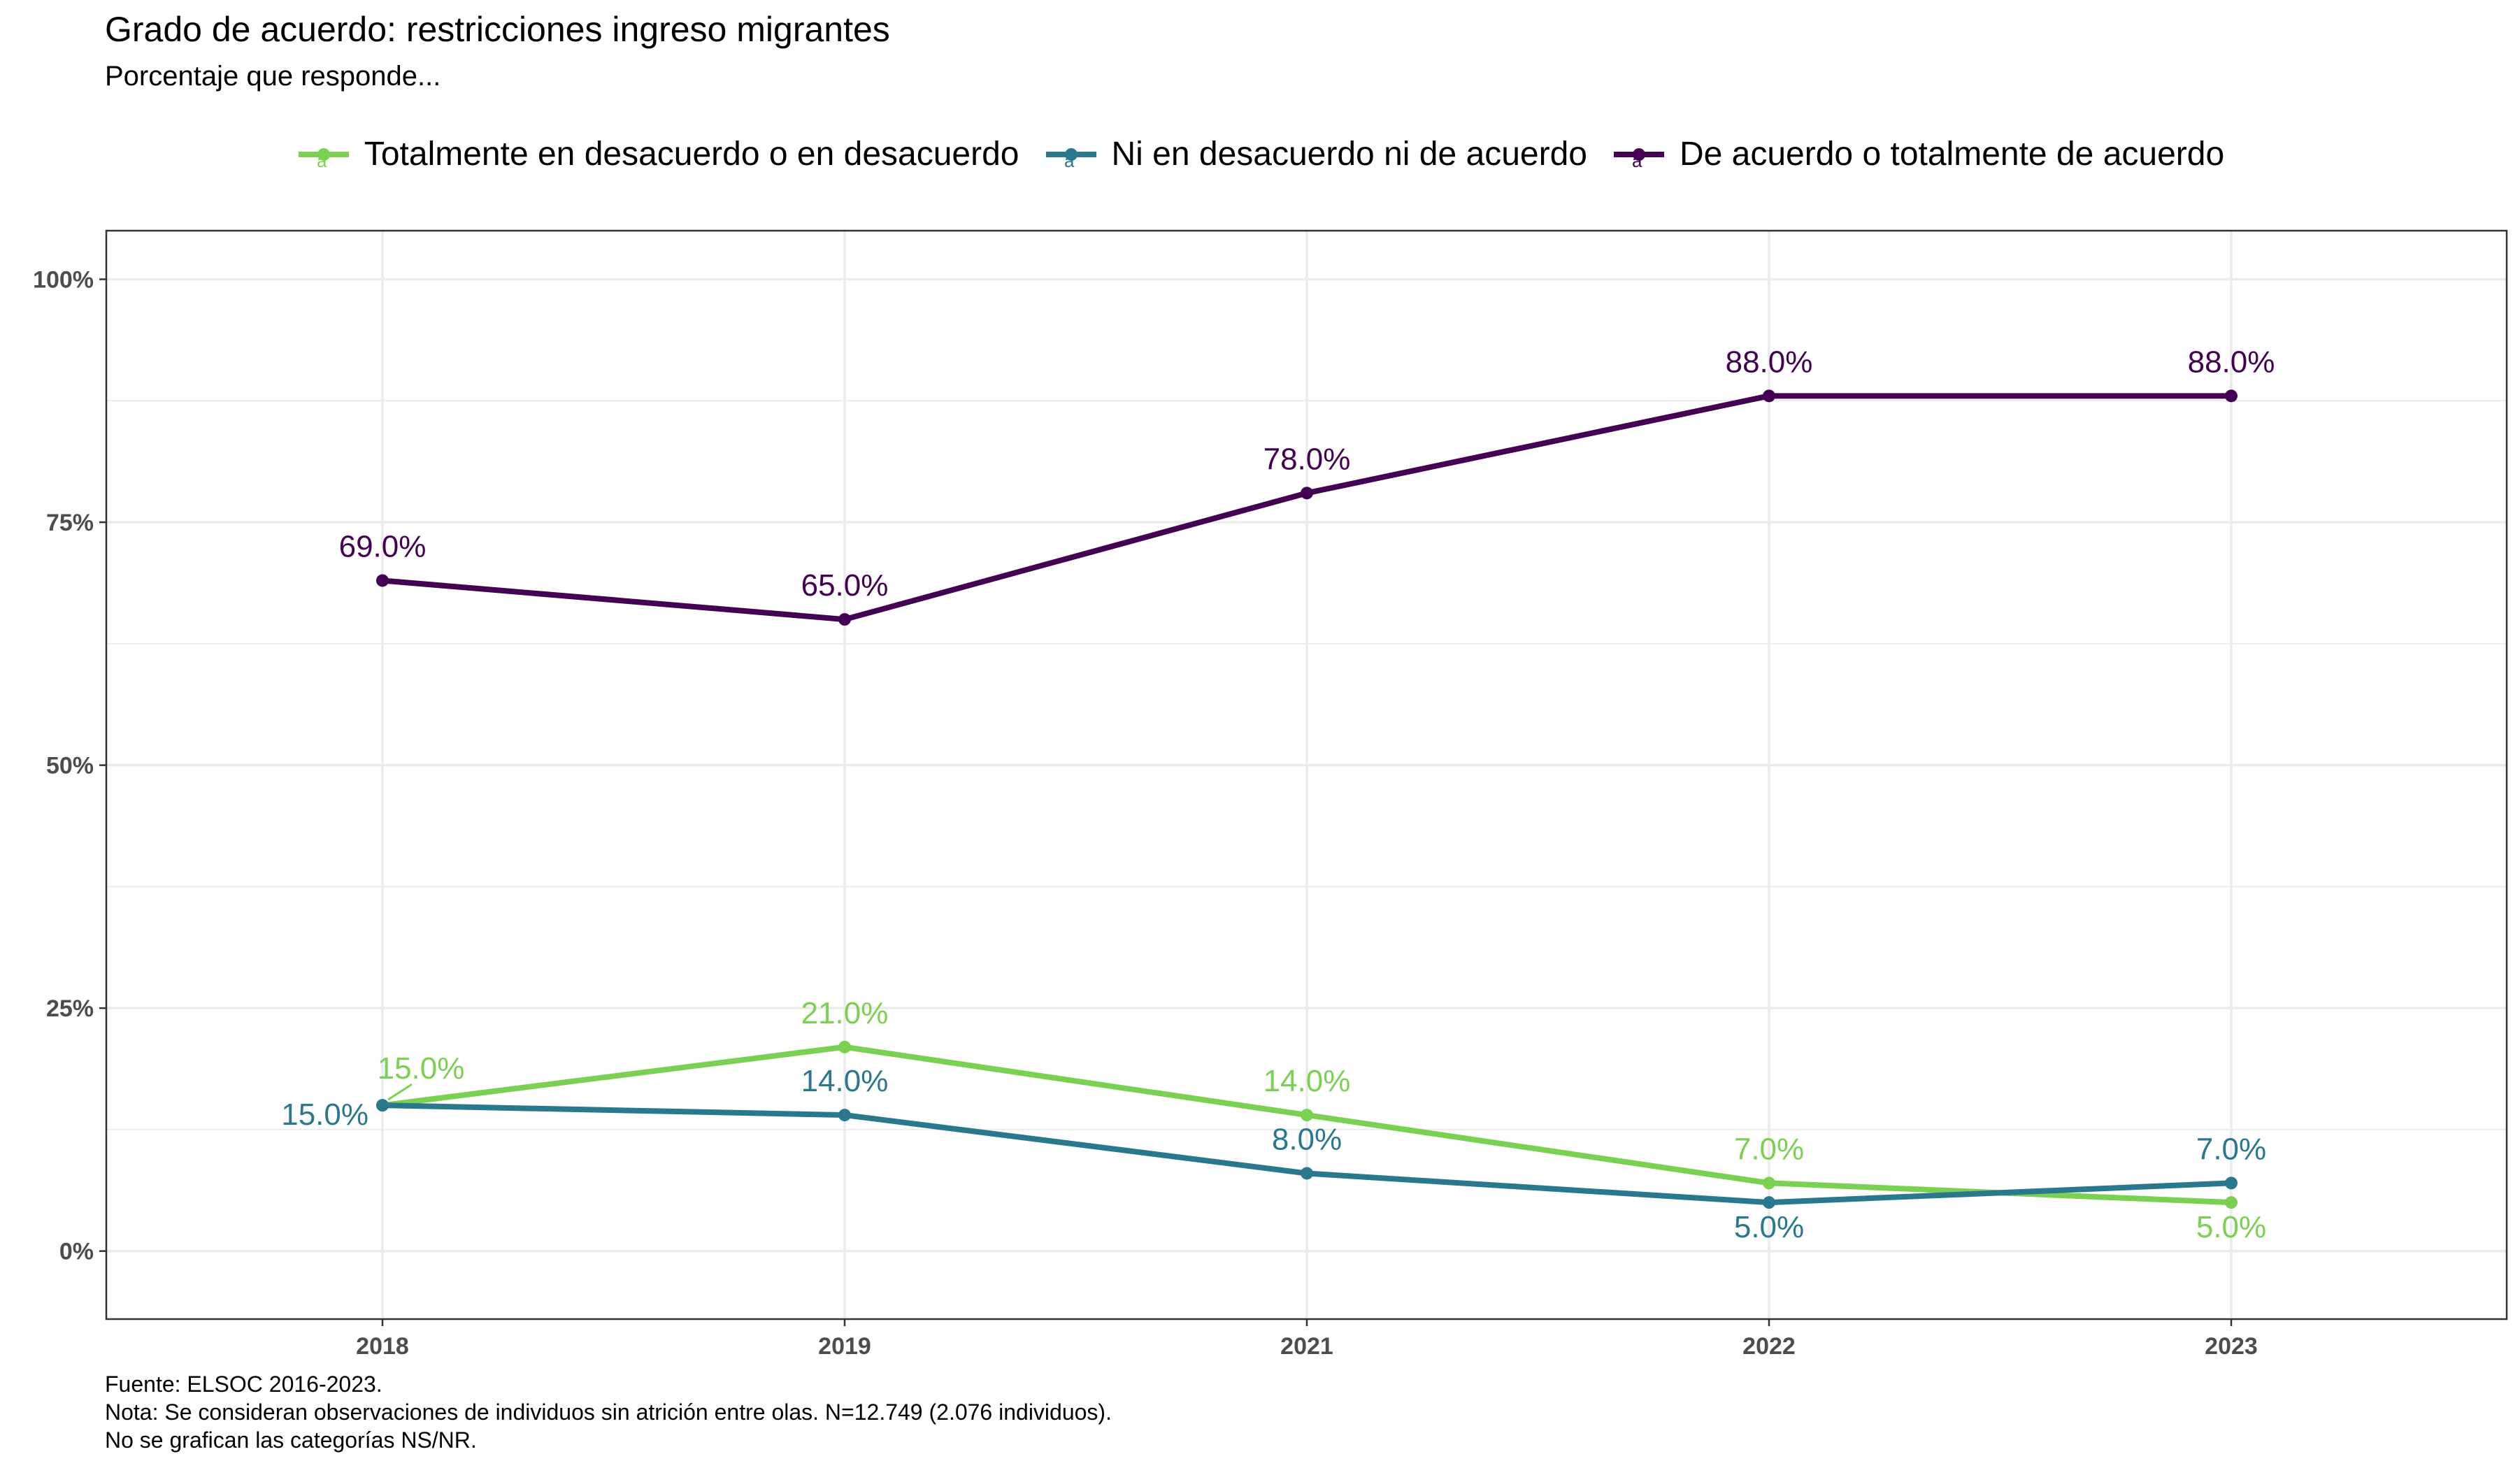 The height and width of the screenshot is (1468, 2520). I want to click on legend-item-acuerdo: a De acuerdo o totalmente de acuerdo, so click(1917, 154).